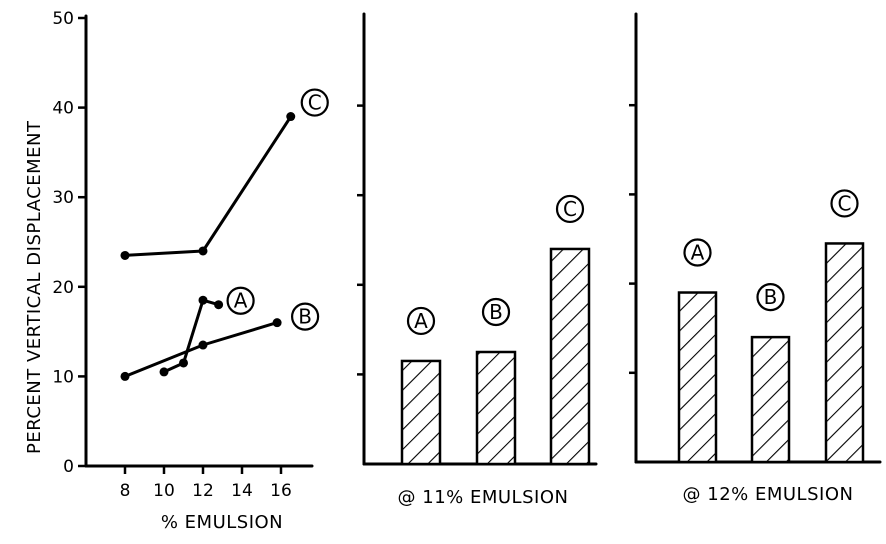  What do you see at coordinates (698, 253) in the screenshot?
I see `panel3-bar-a-label-text: A` at bounding box center [698, 253].